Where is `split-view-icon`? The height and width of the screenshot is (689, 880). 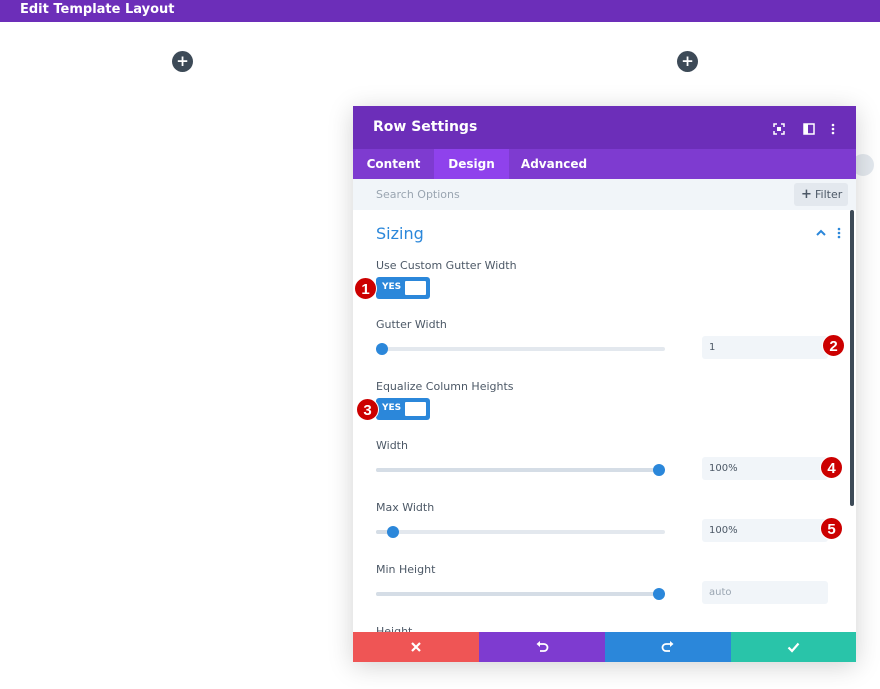
split-view-icon is located at coordinates (810, 127).